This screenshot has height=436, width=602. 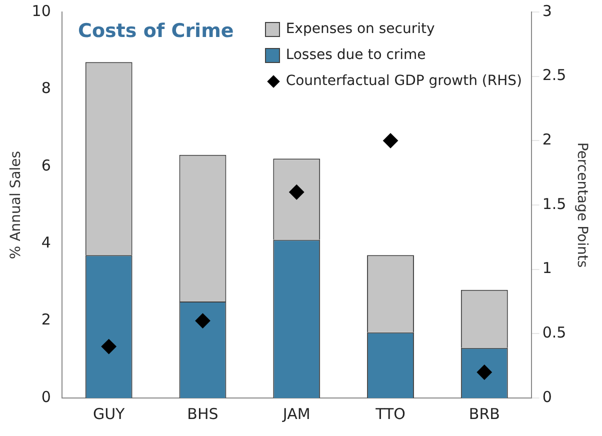 I want to click on y2-tick-label: 3, so click(x=547, y=11).